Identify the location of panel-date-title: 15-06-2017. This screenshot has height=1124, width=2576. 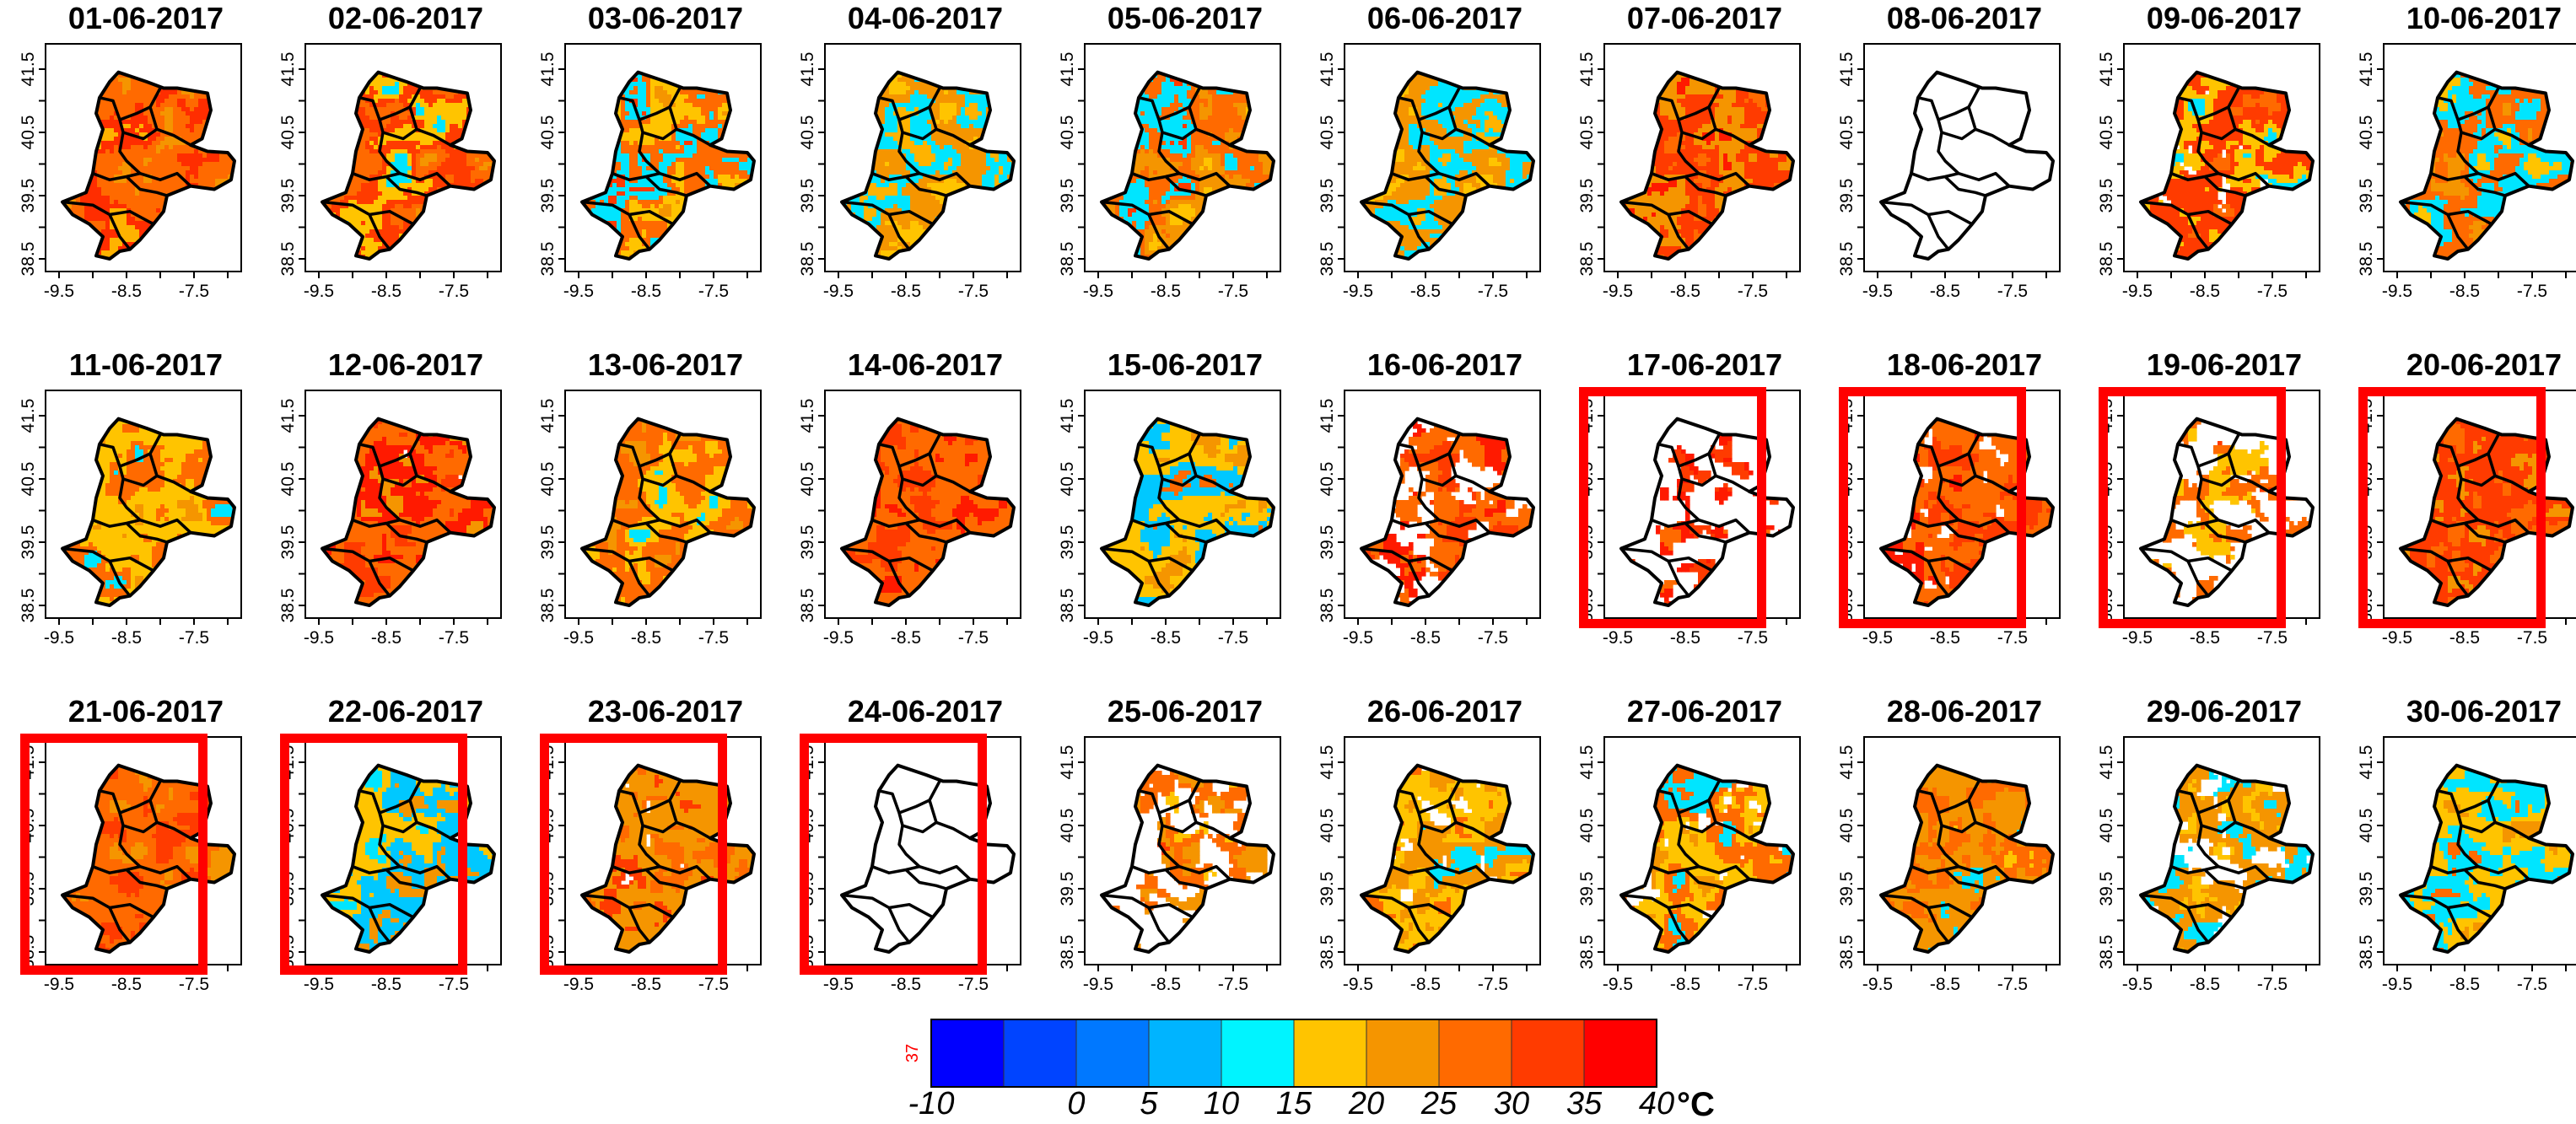
(1185, 365).